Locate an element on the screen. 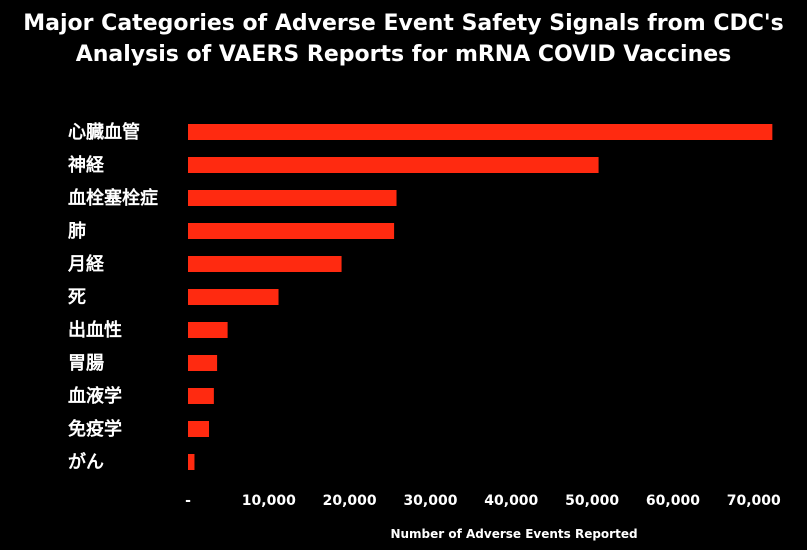  x-axis-title: Number of Adverse Events Reported is located at coordinates (513, 534).